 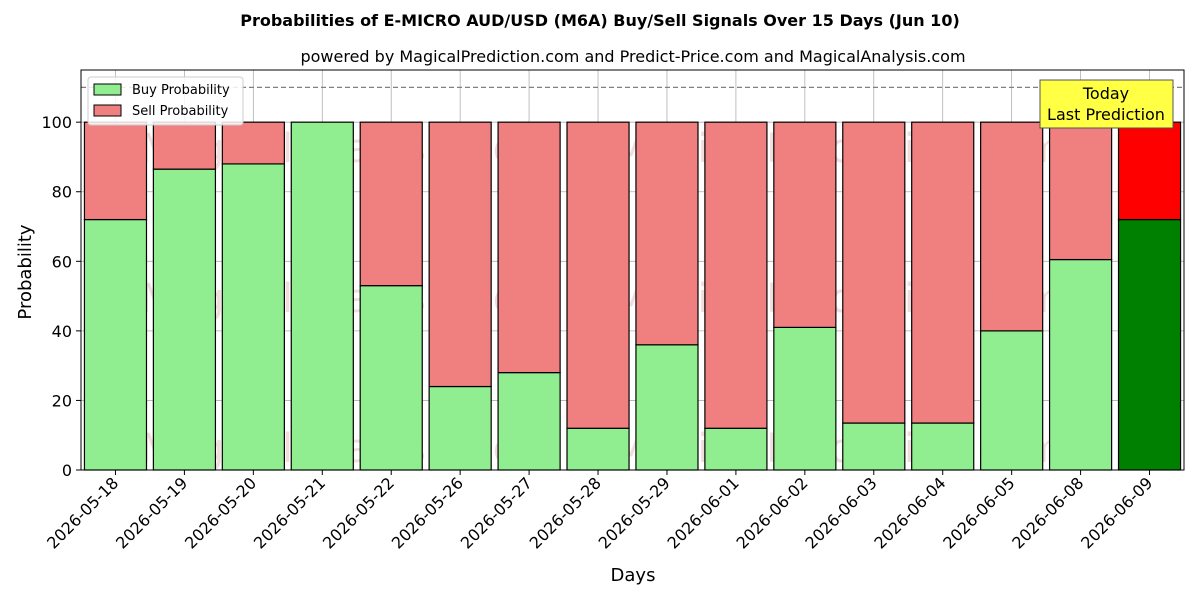 What do you see at coordinates (56, 122) in the screenshot?
I see `y-tick-label: 100` at bounding box center [56, 122].